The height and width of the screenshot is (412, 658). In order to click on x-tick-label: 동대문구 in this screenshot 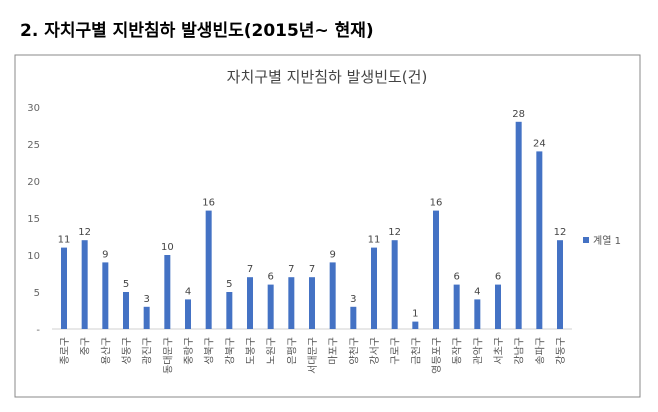, I will do `click(168, 355)`.